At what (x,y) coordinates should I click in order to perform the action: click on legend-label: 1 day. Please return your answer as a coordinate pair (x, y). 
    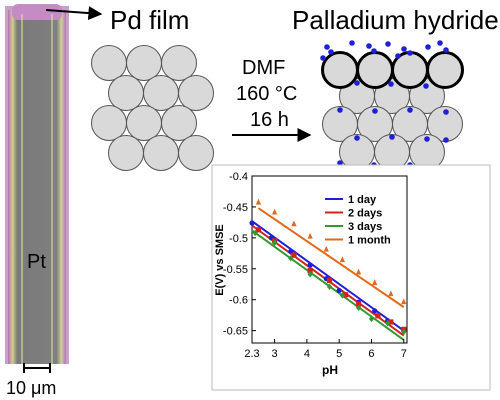
    Looking at the image, I should click on (362, 200).